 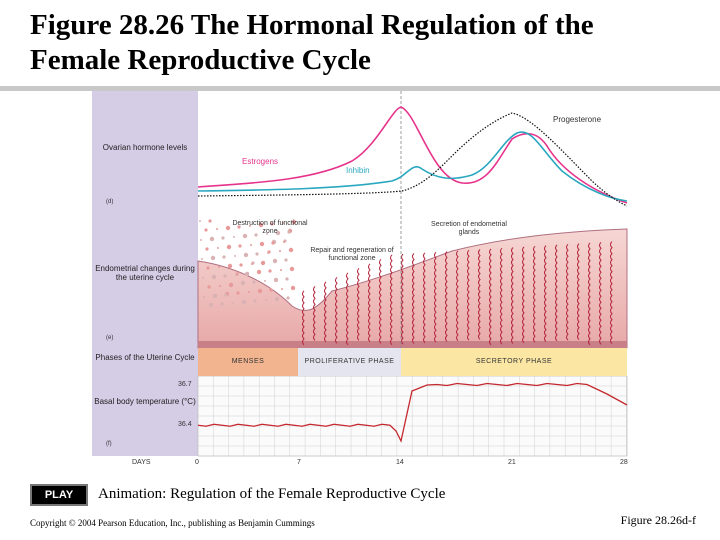 I want to click on day-tick-7: 7, so click(x=299, y=462).